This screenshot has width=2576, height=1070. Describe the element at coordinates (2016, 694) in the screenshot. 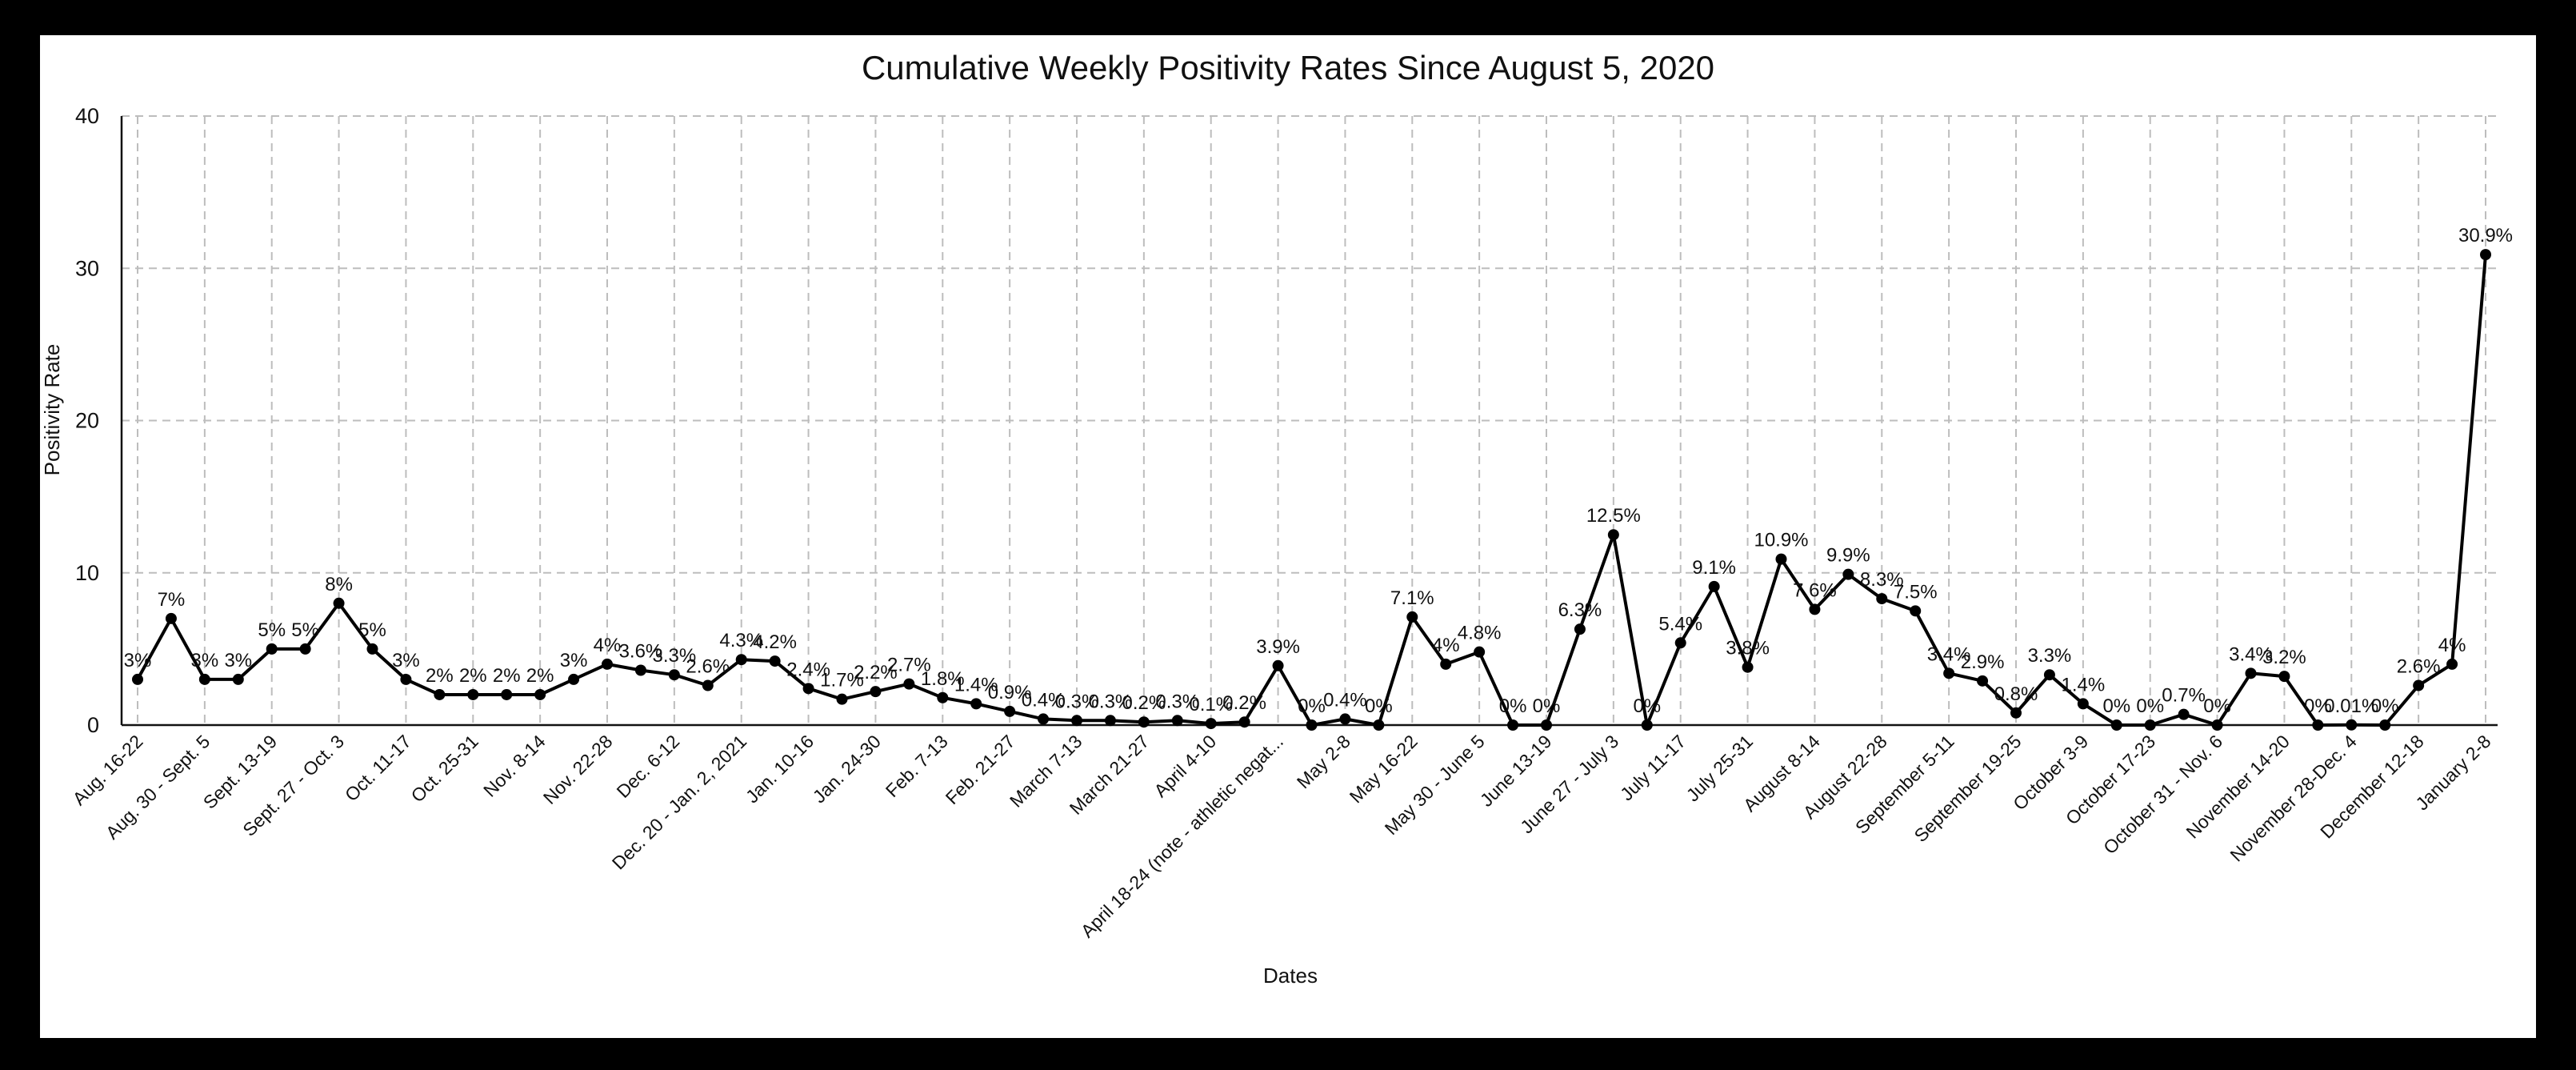

I see `data-label: 0.8%` at that location.